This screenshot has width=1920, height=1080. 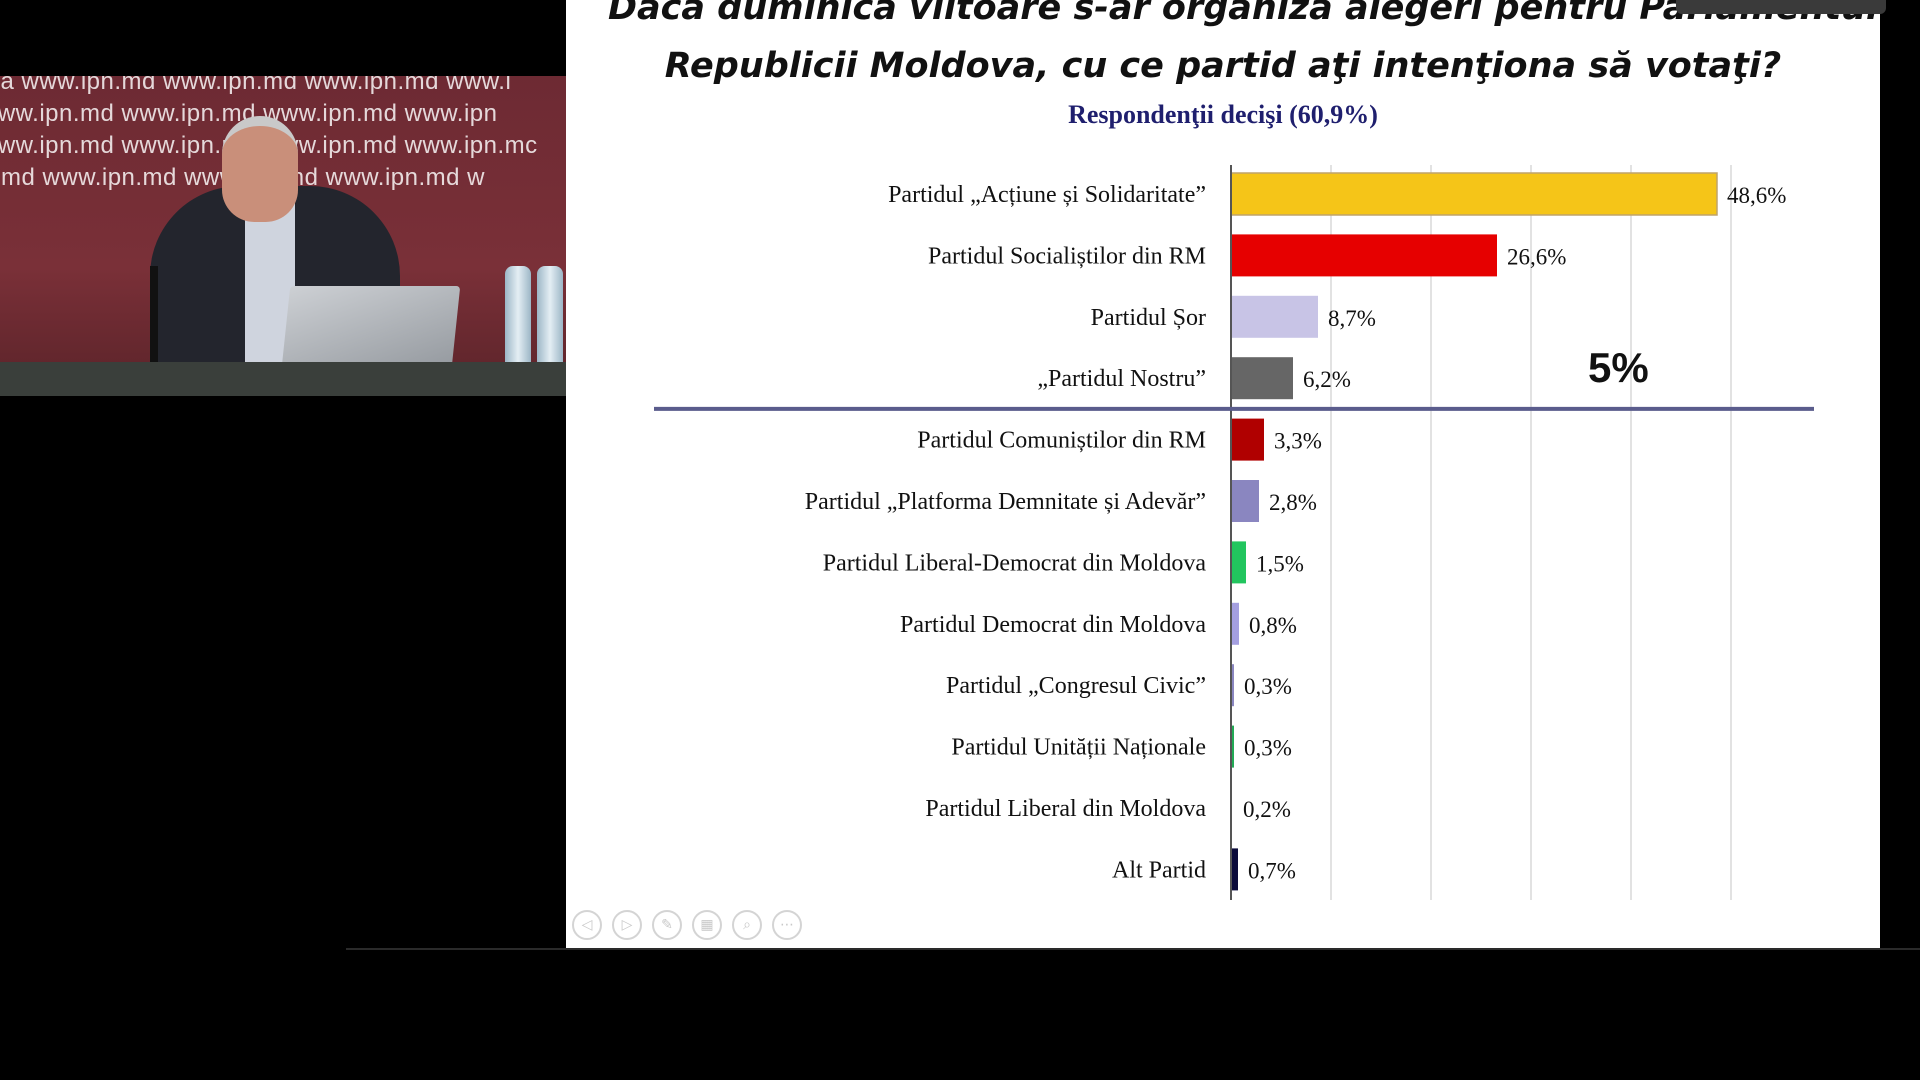 I want to click on pen-tool-icon: ✎, so click(x=667, y=925).